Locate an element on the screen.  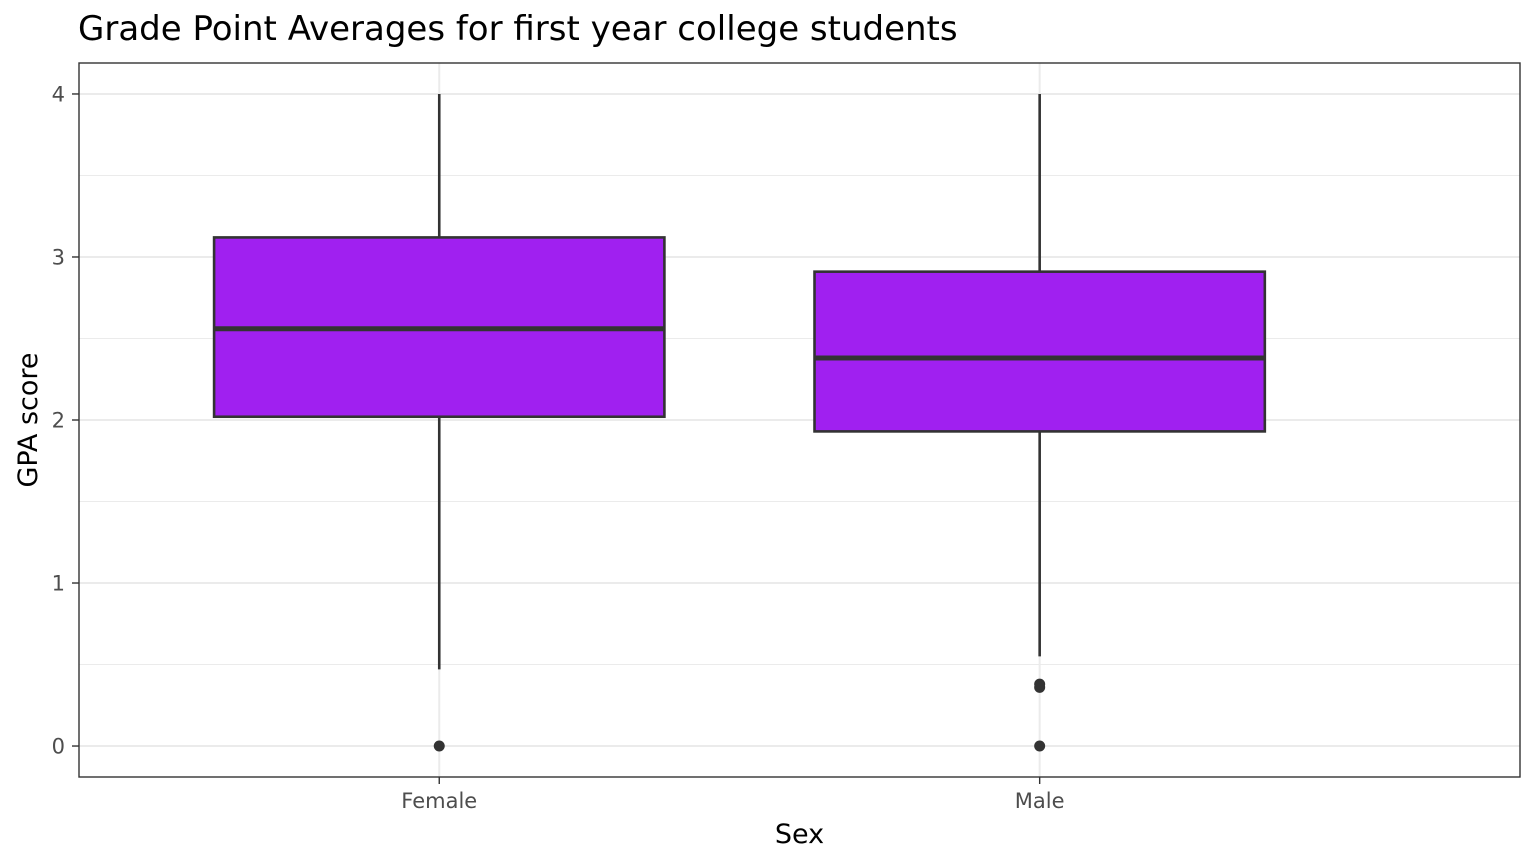
y-tick-label: 2 is located at coordinates (58, 421).